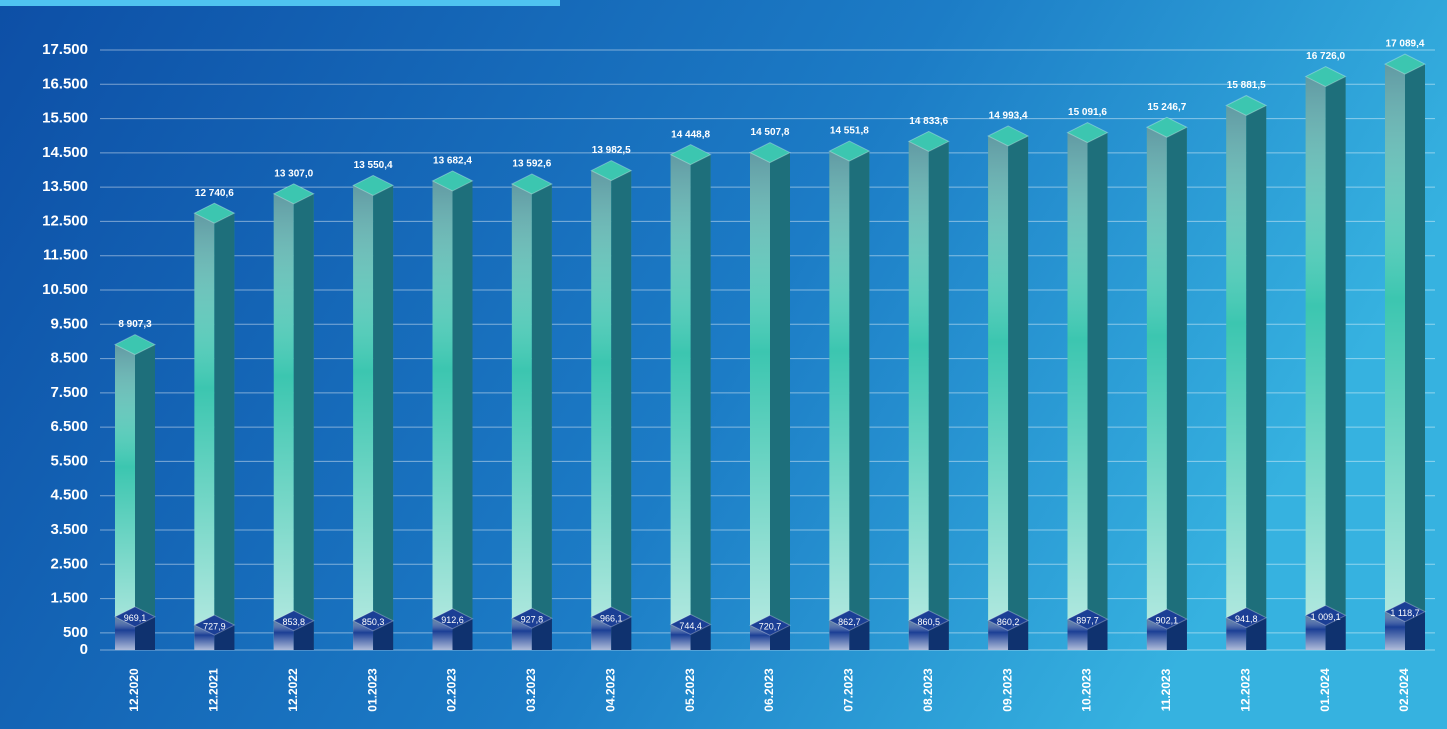 The image size is (1447, 729). I want to click on x-tick-label: 12.2020, so click(134, 690).